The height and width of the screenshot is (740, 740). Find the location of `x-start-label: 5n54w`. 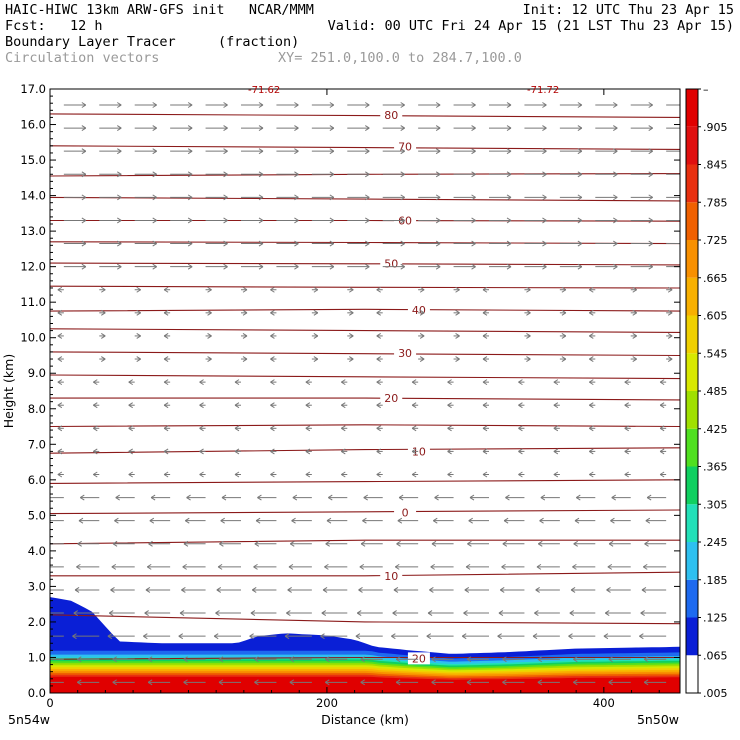

x-start-label: 5n54w is located at coordinates (29, 719).